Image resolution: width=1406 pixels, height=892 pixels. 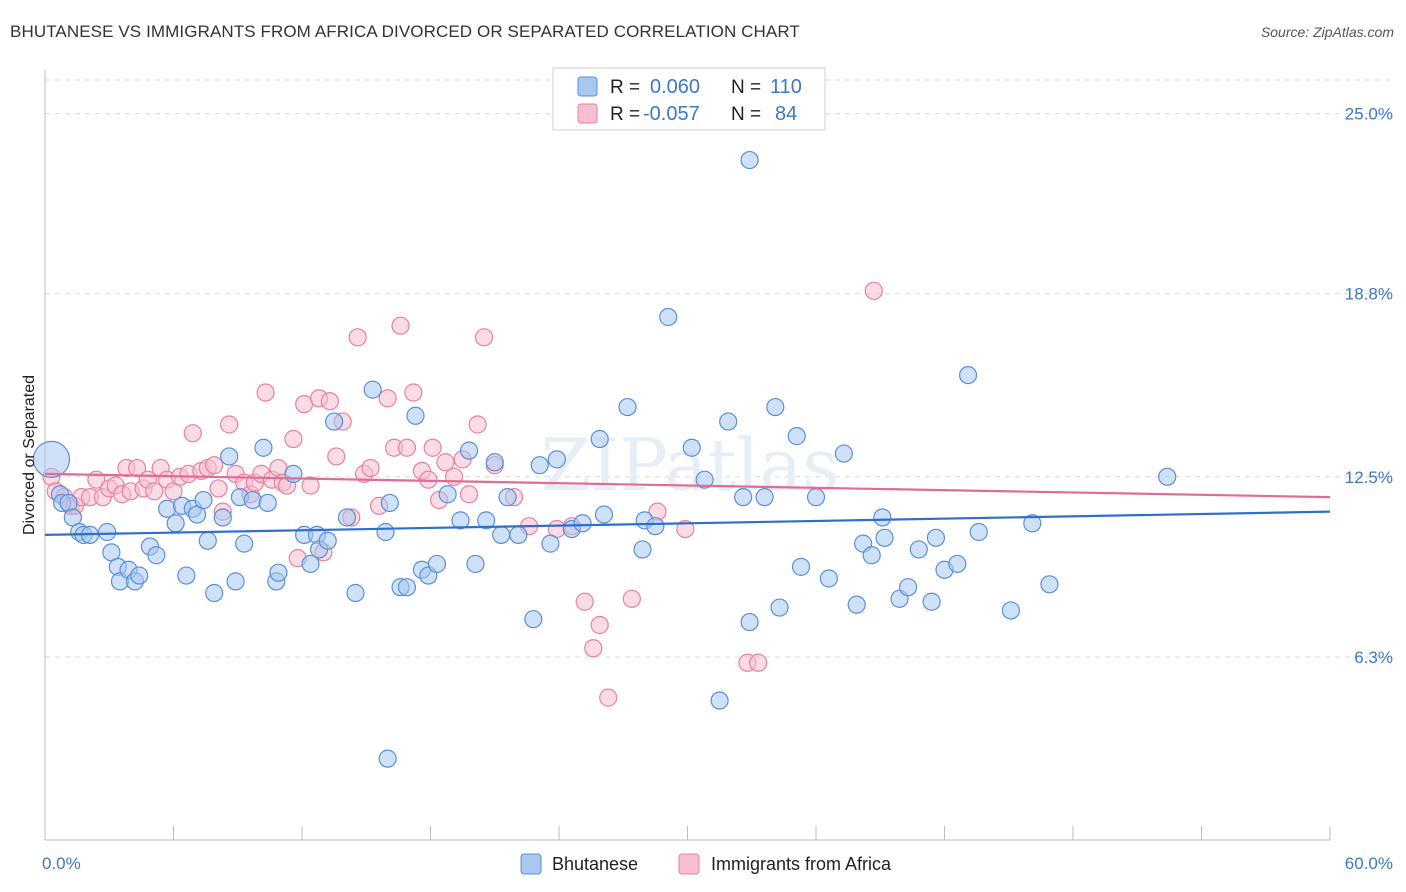 I want to click on legend-swatch-pink, so click(x=587, y=113).